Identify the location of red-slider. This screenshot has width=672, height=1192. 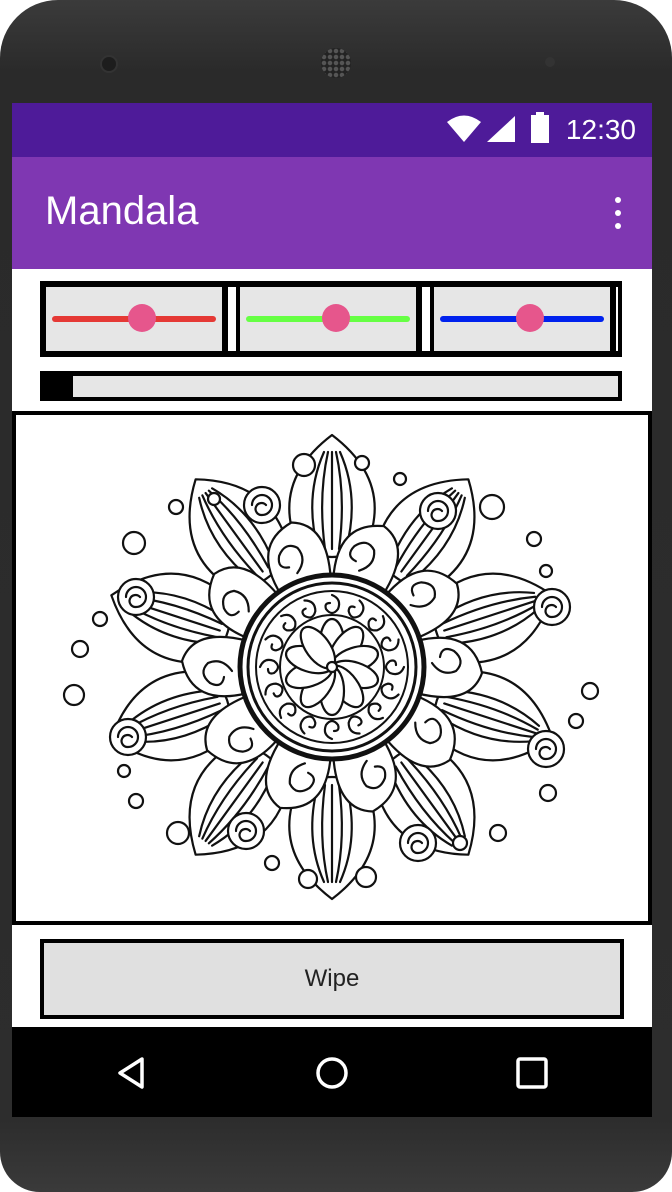
(134, 319).